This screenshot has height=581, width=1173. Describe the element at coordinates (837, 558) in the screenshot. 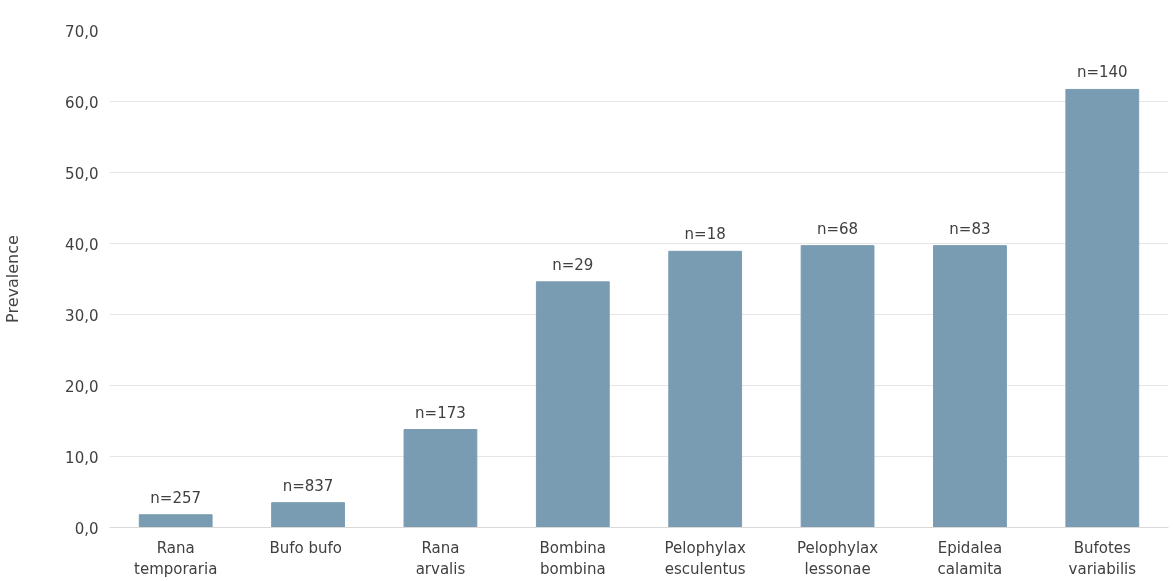

I see `x-tick-label: Pelophylax lessonae` at that location.